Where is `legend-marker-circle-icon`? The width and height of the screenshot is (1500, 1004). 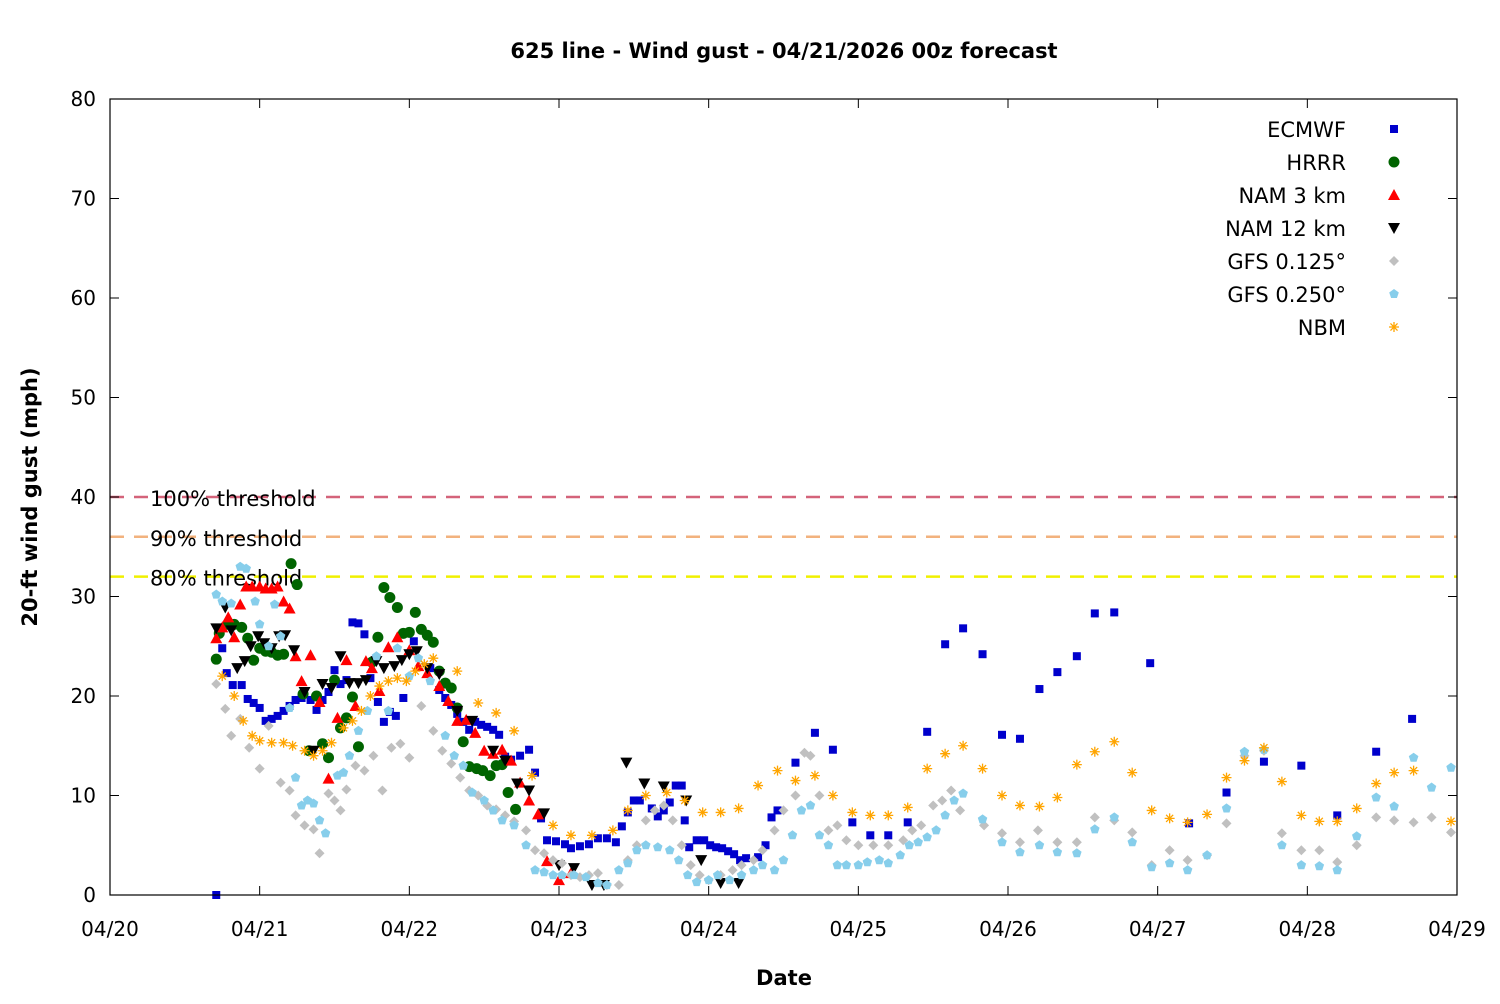 legend-marker-circle-icon is located at coordinates (1394, 162).